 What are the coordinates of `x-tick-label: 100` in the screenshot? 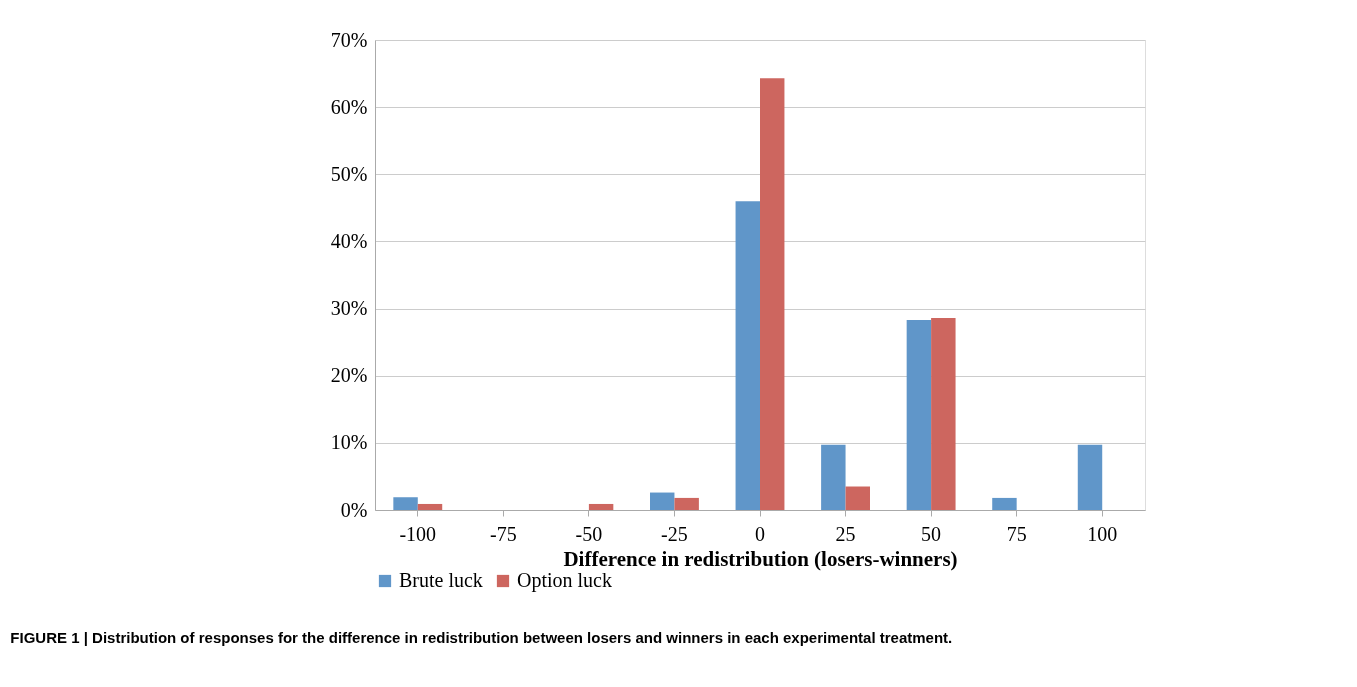 It's located at (1102, 533).